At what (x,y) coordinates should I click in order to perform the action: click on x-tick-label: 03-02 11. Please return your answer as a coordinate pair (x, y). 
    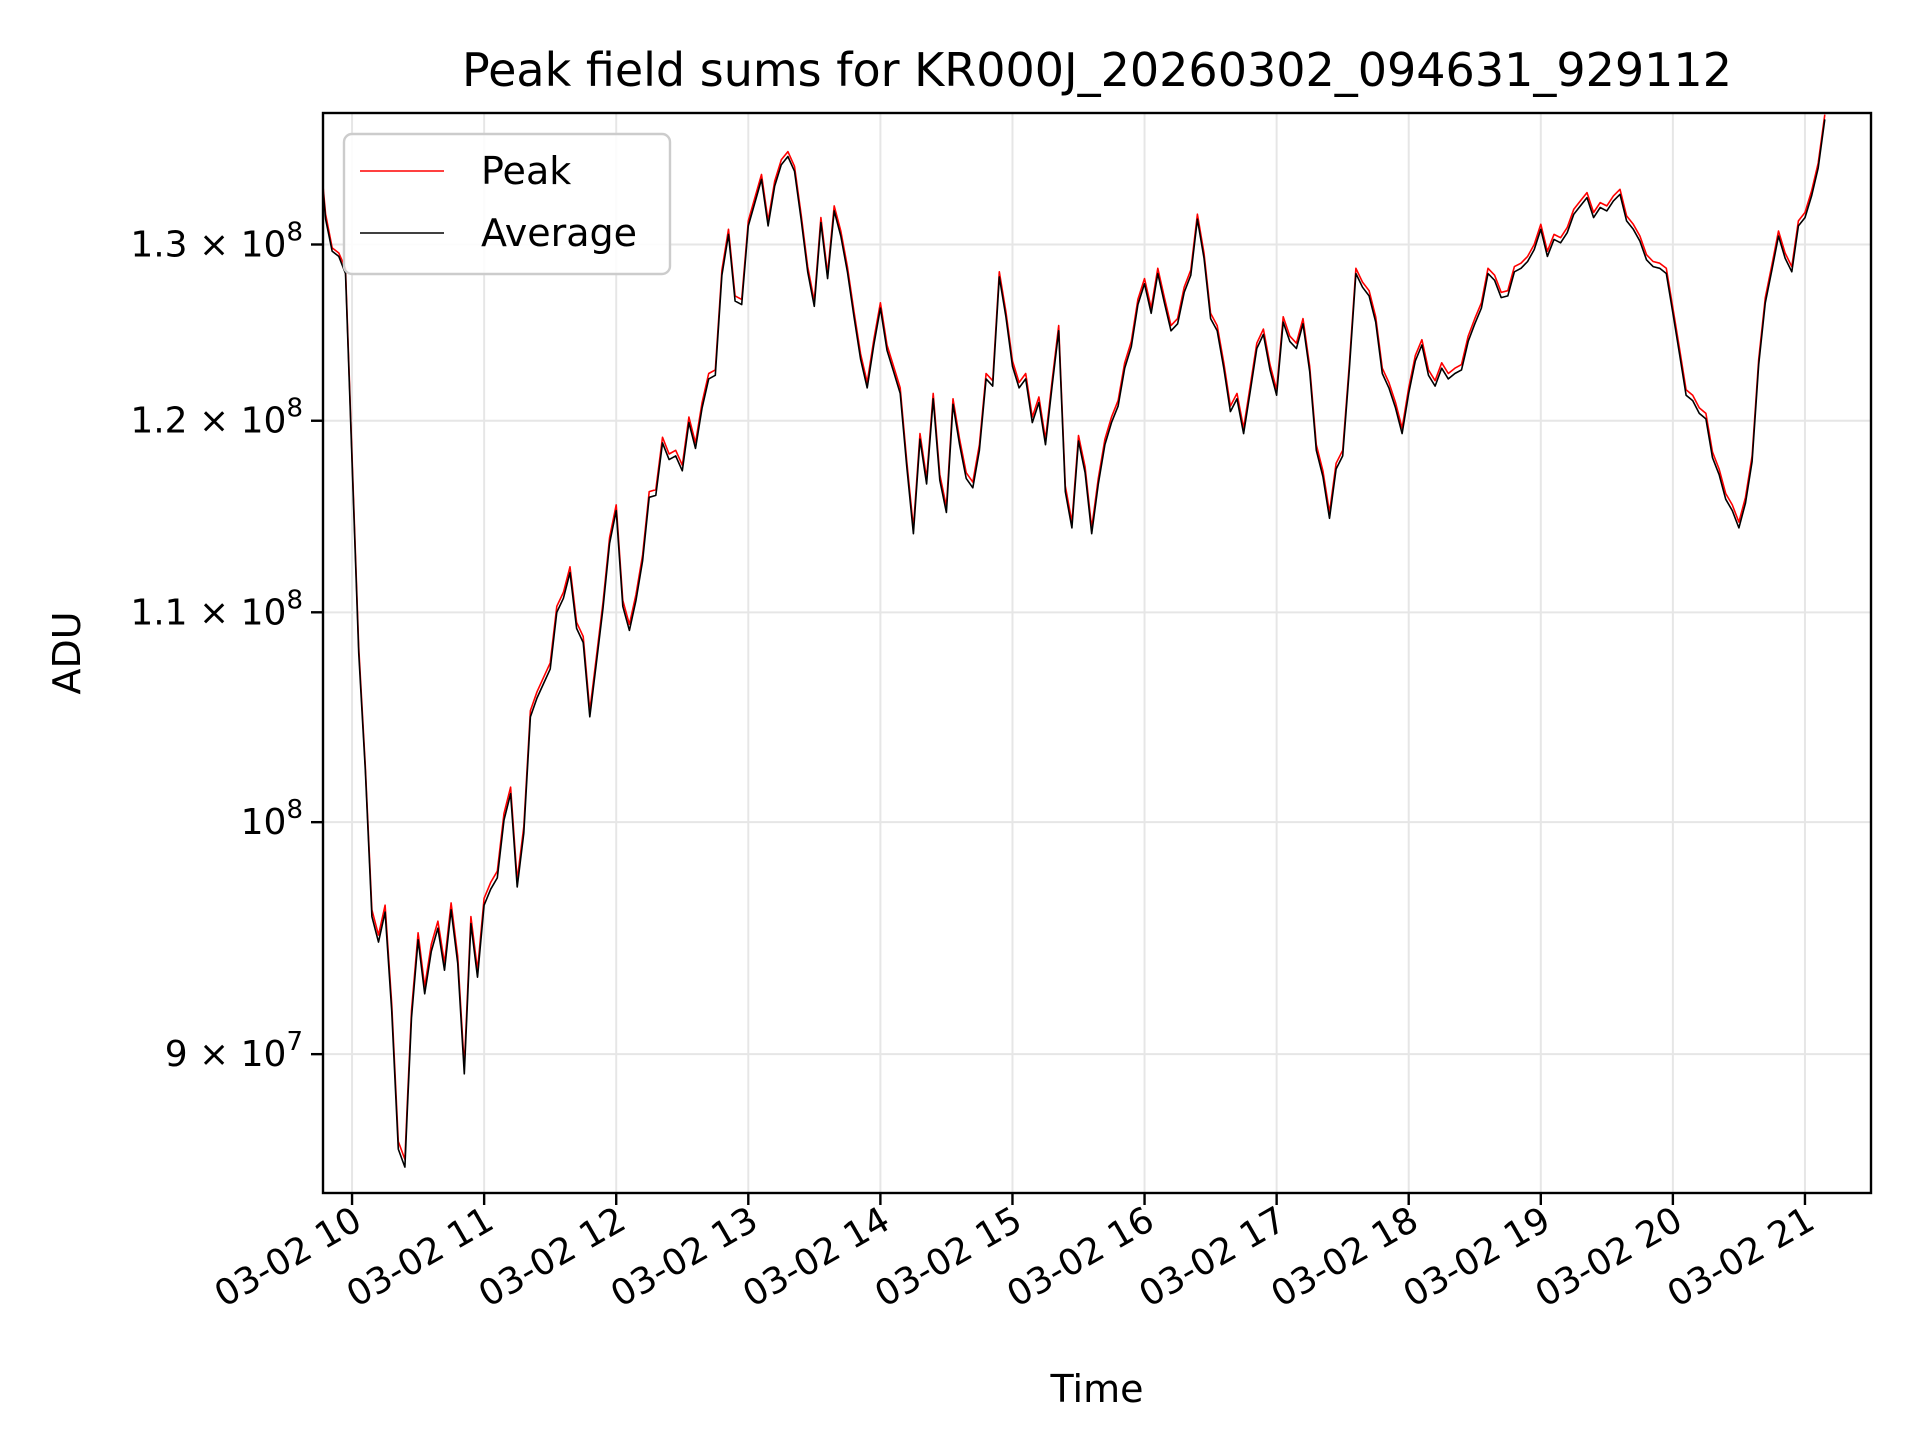
    Looking at the image, I should click on (420, 1257).